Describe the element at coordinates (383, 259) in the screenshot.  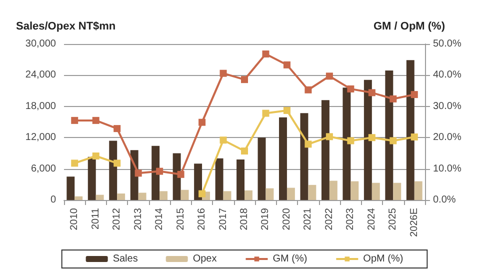
I see `legend-label: OpM (%)` at that location.